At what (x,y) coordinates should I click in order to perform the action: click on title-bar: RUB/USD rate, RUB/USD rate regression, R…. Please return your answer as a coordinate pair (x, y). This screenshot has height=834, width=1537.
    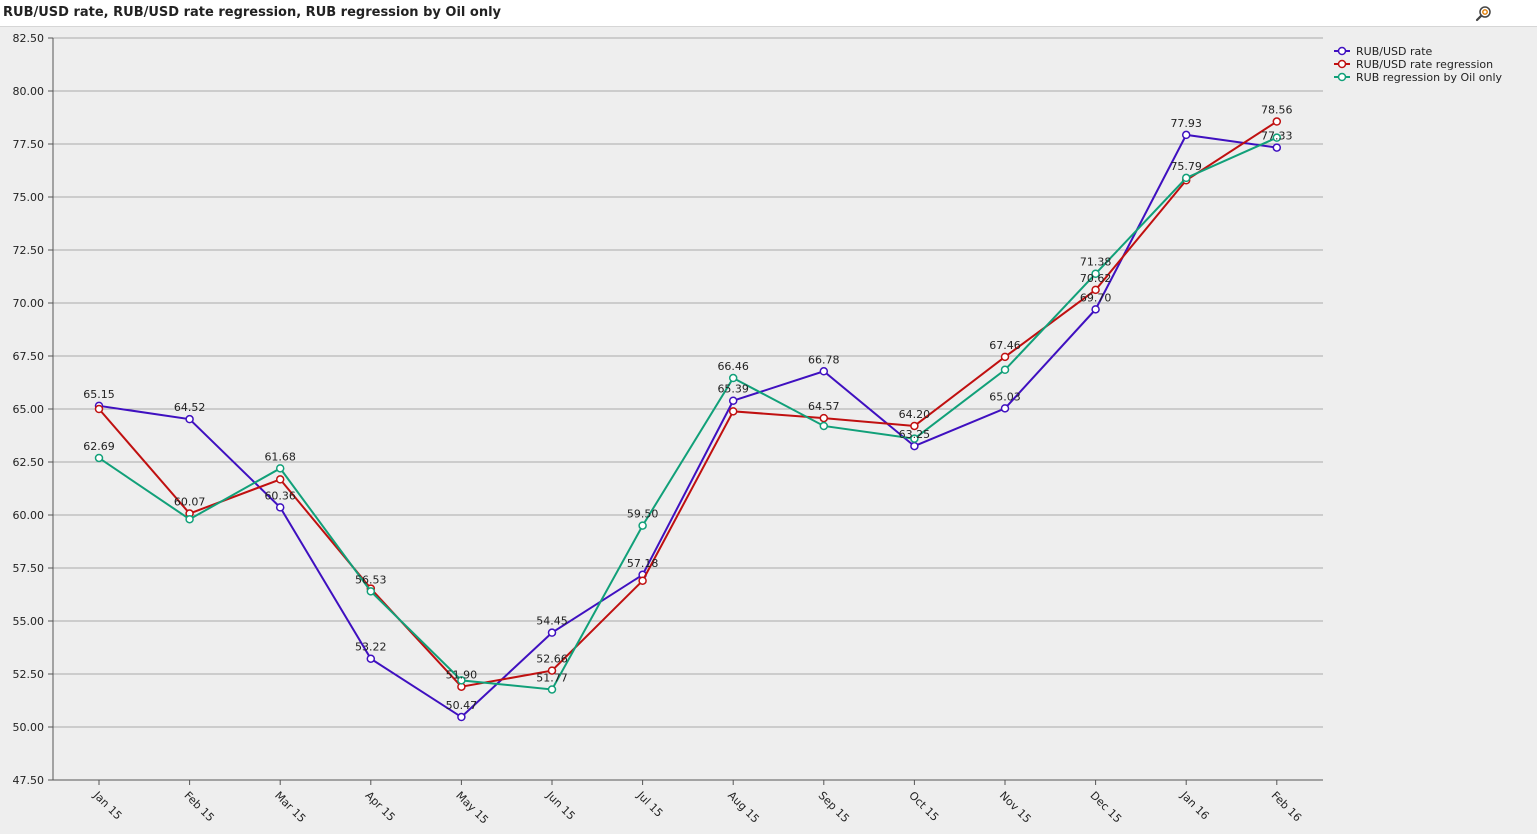
    Looking at the image, I should click on (768, 13).